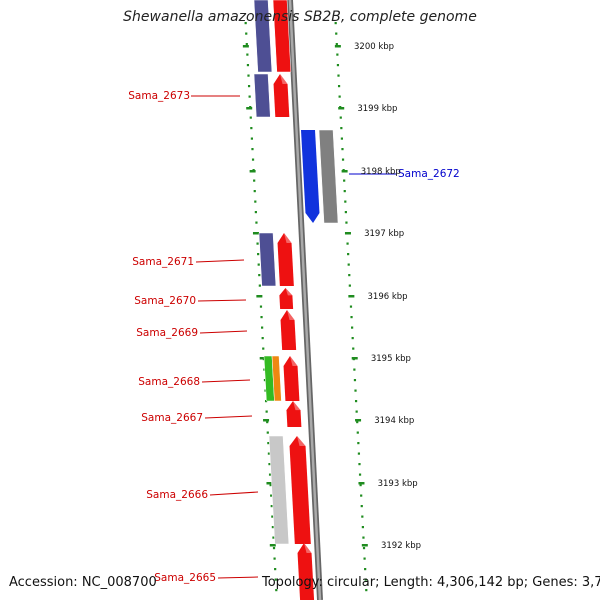 The image size is (600, 600). Describe the element at coordinates (167, 333) in the screenshot. I see `gene-label: Sama_2669` at that location.